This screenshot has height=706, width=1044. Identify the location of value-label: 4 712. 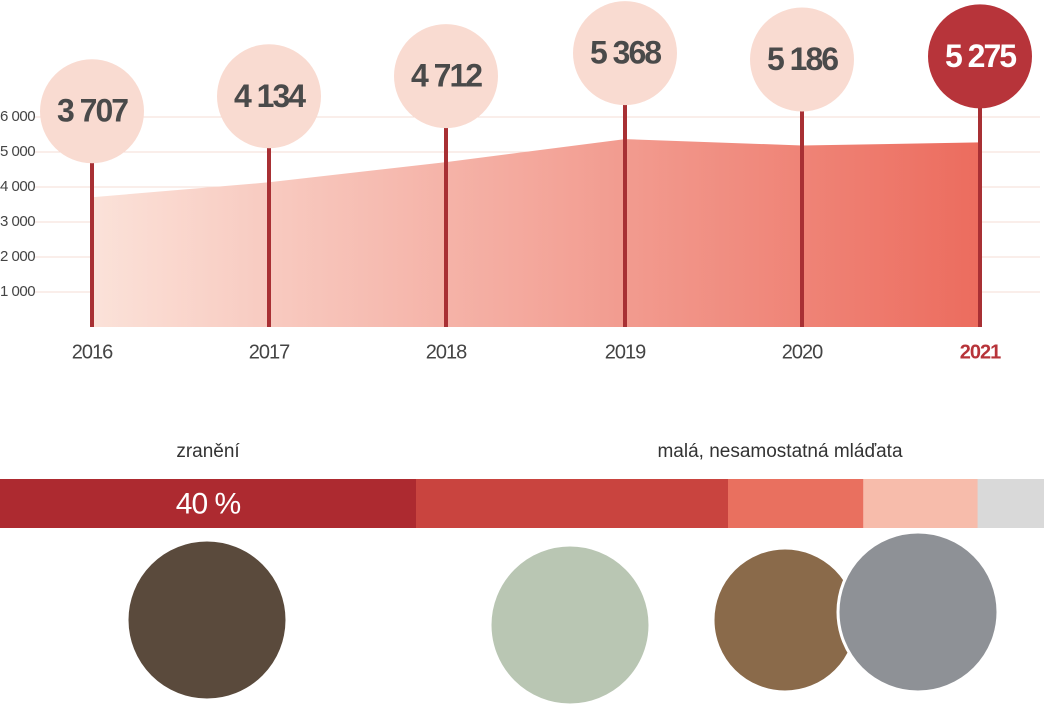
(446, 76).